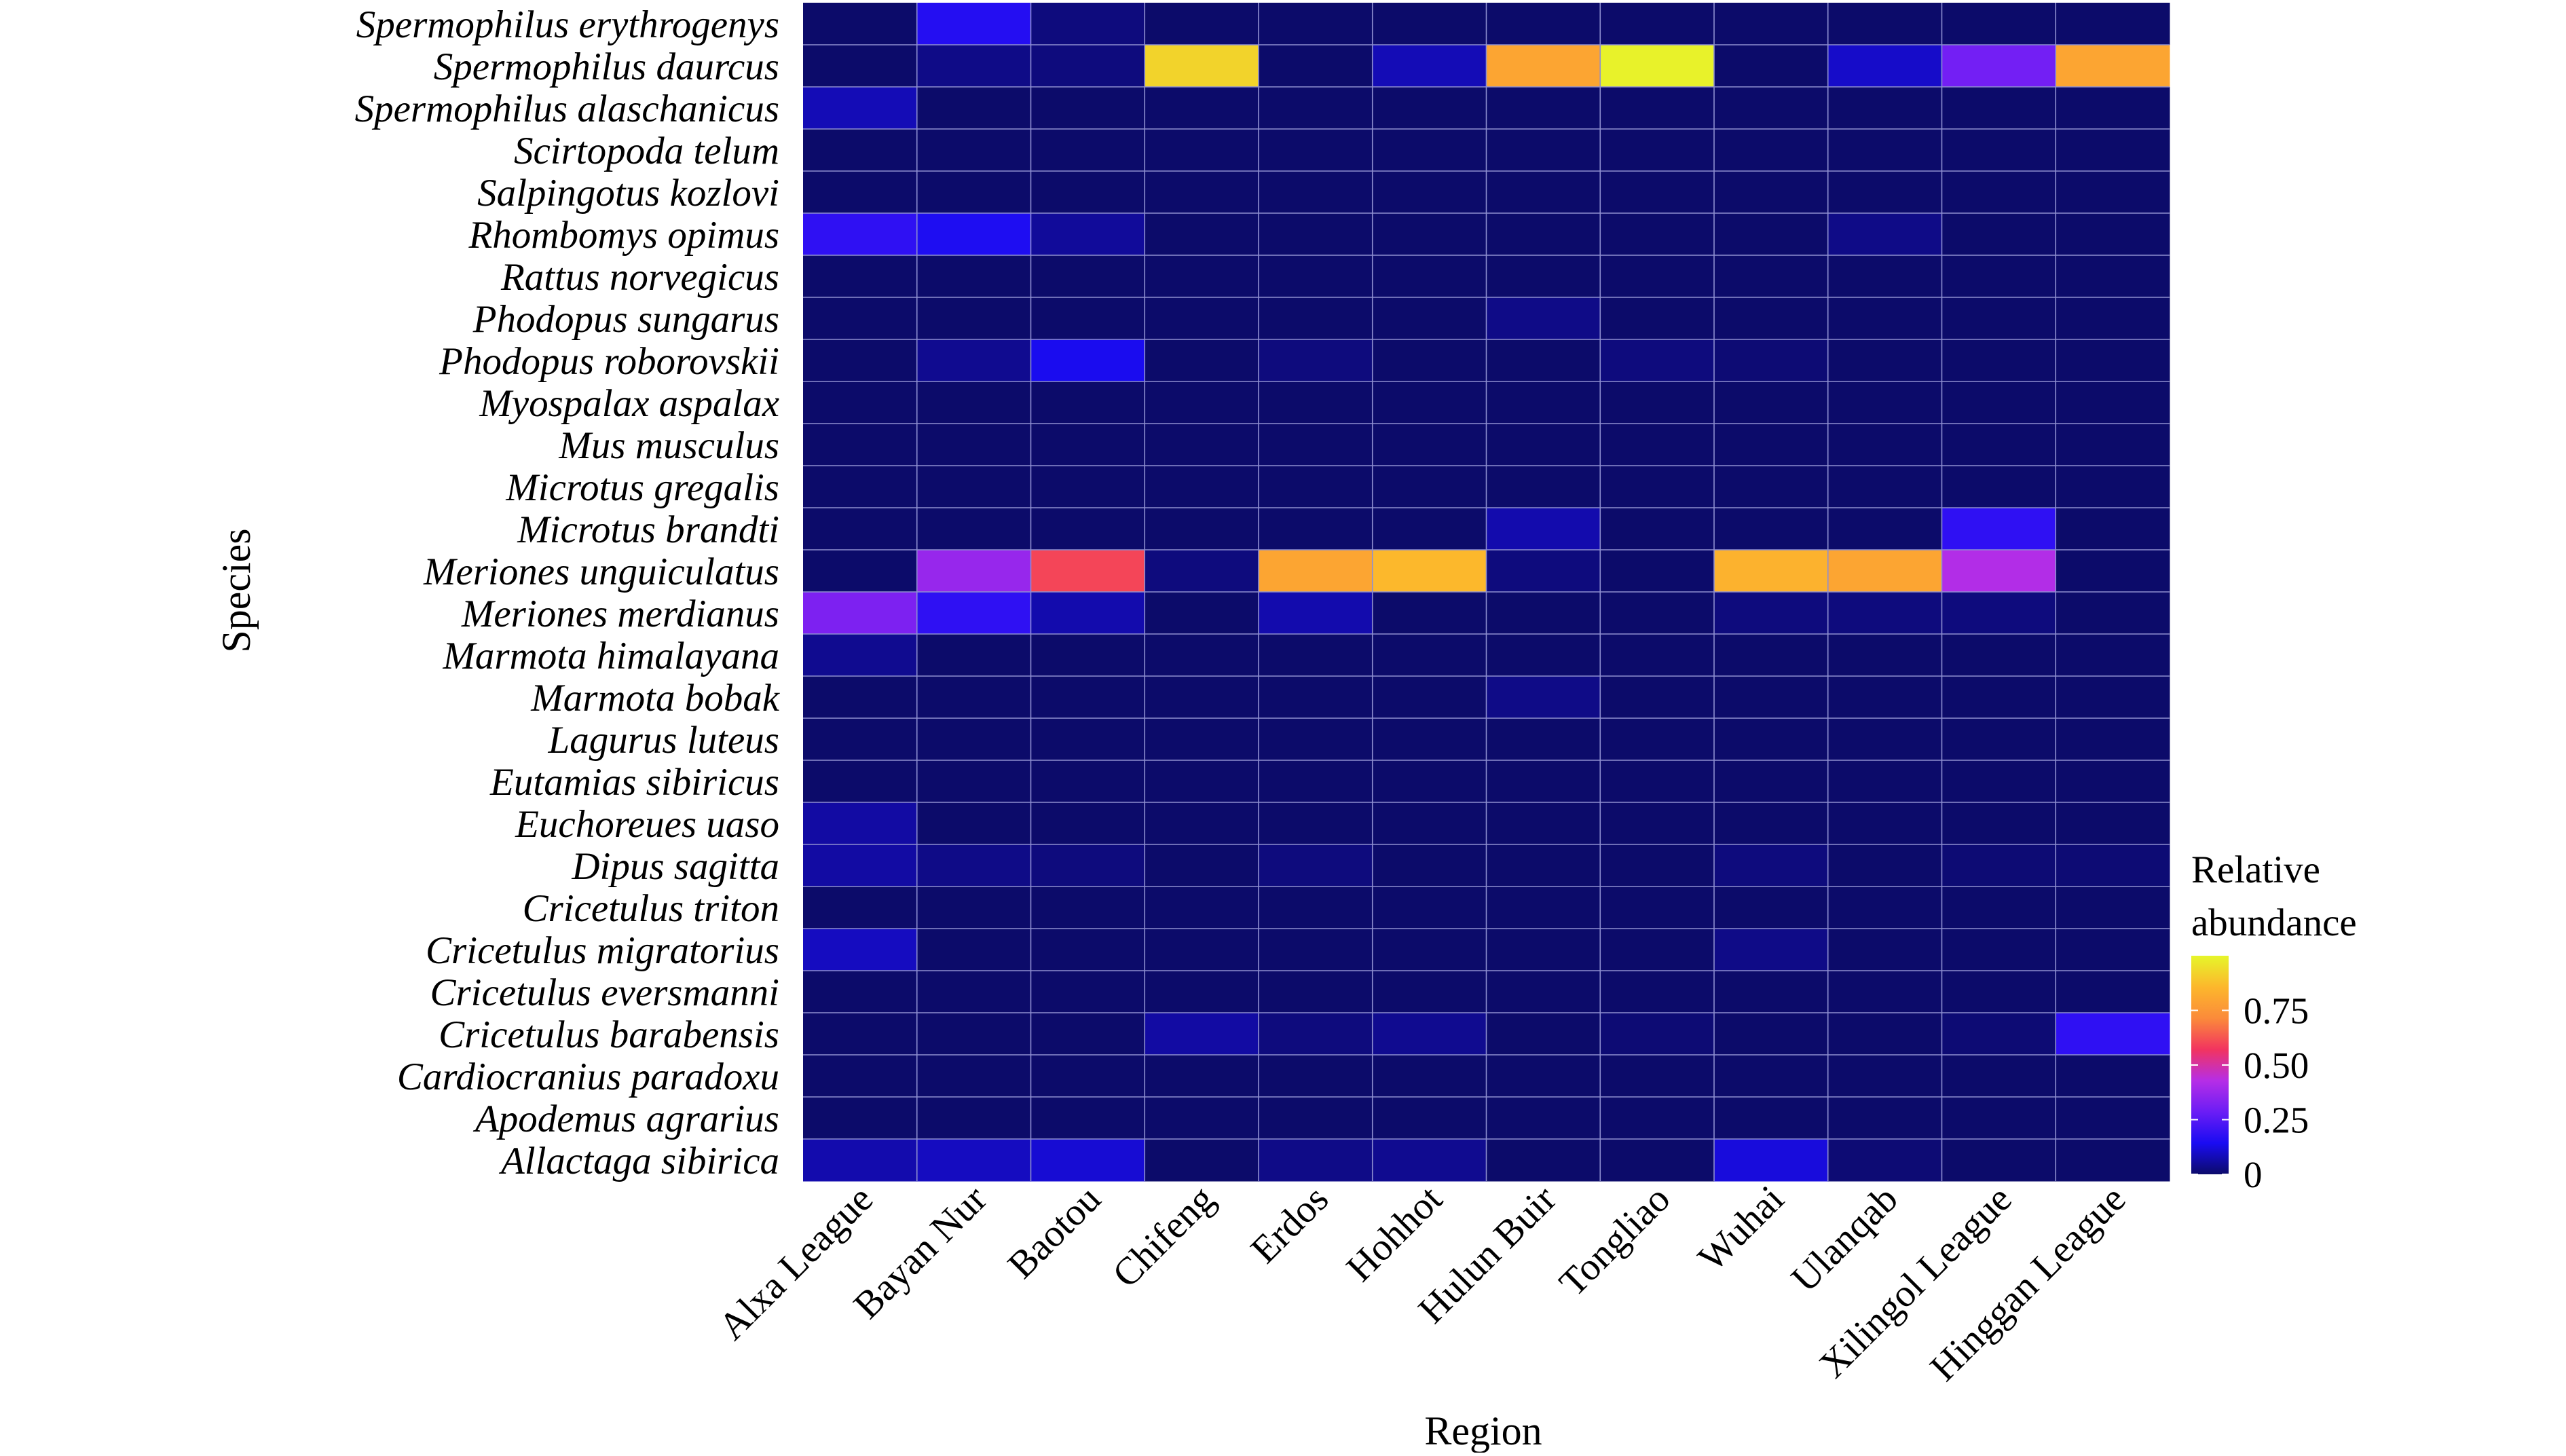  What do you see at coordinates (1054, 1233) in the screenshot?
I see `region-label: Baotou` at bounding box center [1054, 1233].